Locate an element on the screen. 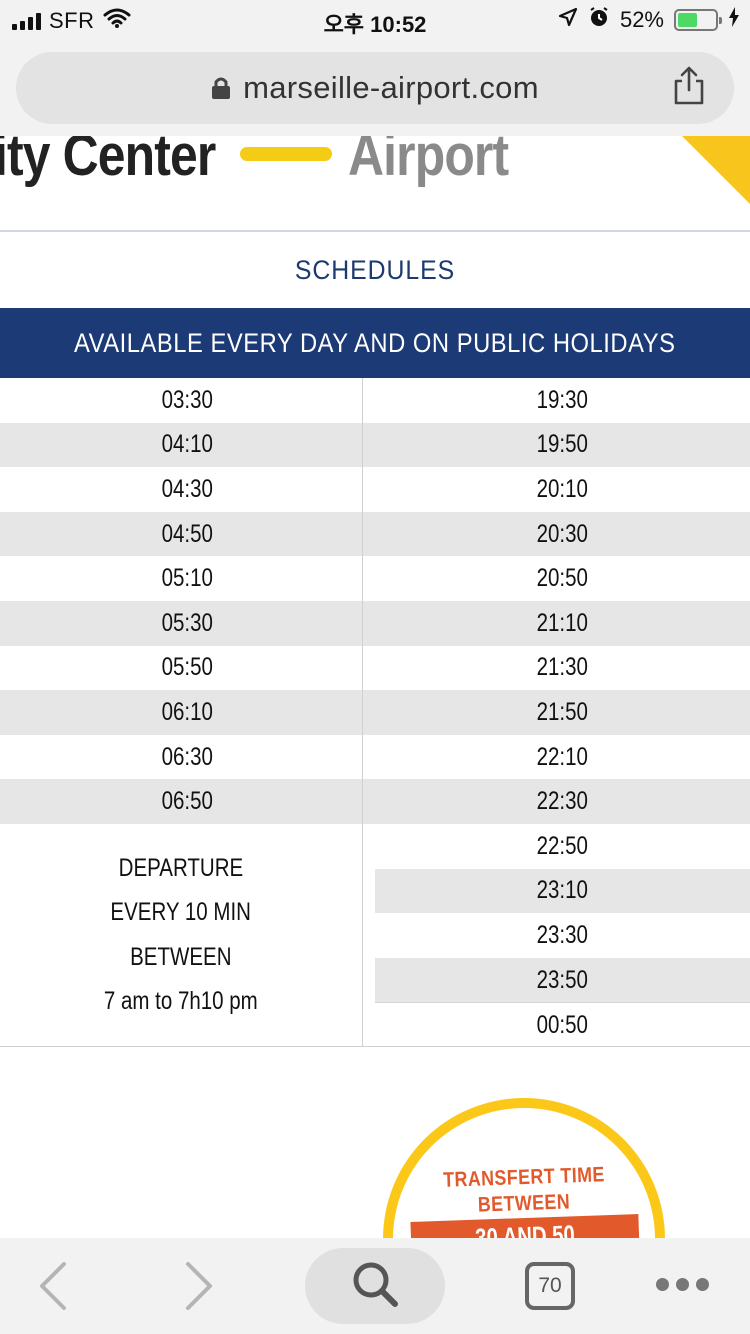  status-time: 오후 10:52 is located at coordinates (375, 24).